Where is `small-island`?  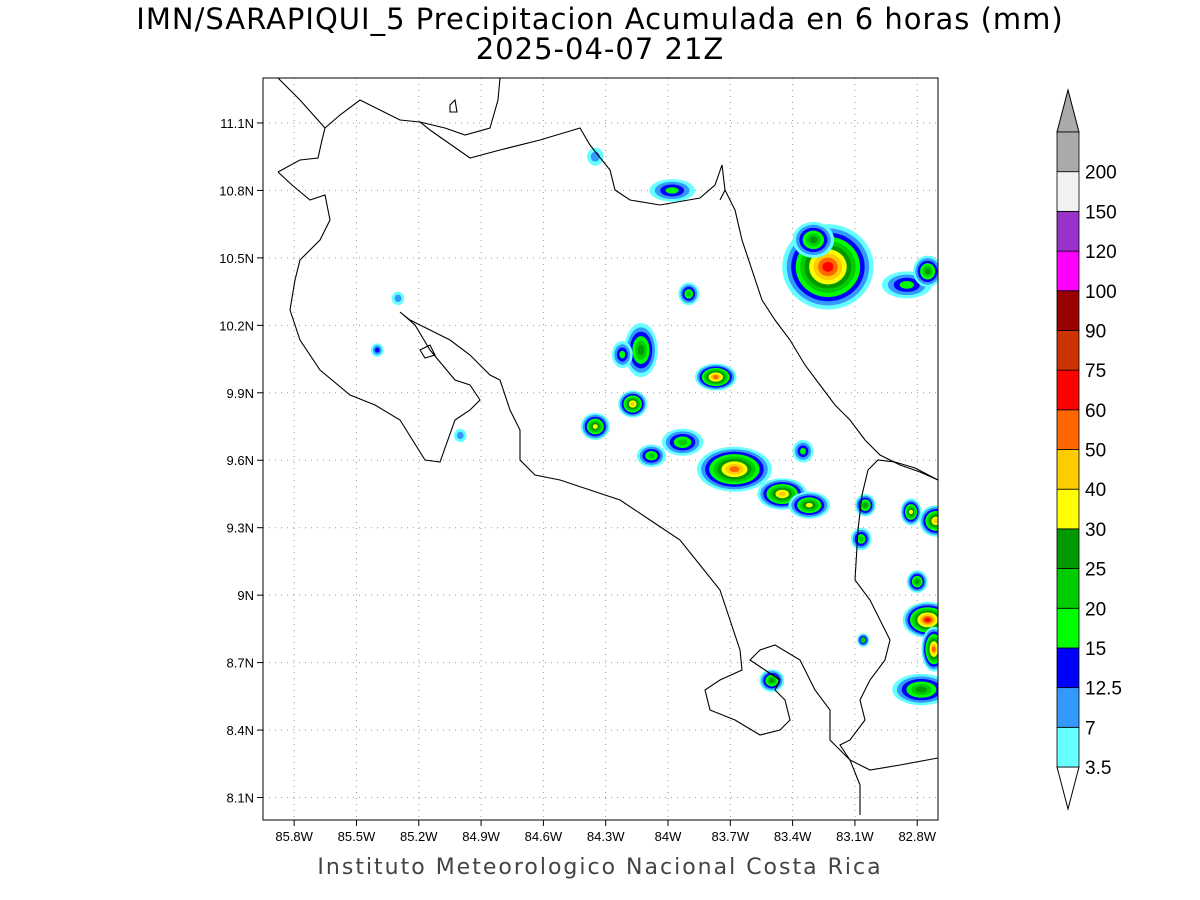 small-island is located at coordinates (453, 105).